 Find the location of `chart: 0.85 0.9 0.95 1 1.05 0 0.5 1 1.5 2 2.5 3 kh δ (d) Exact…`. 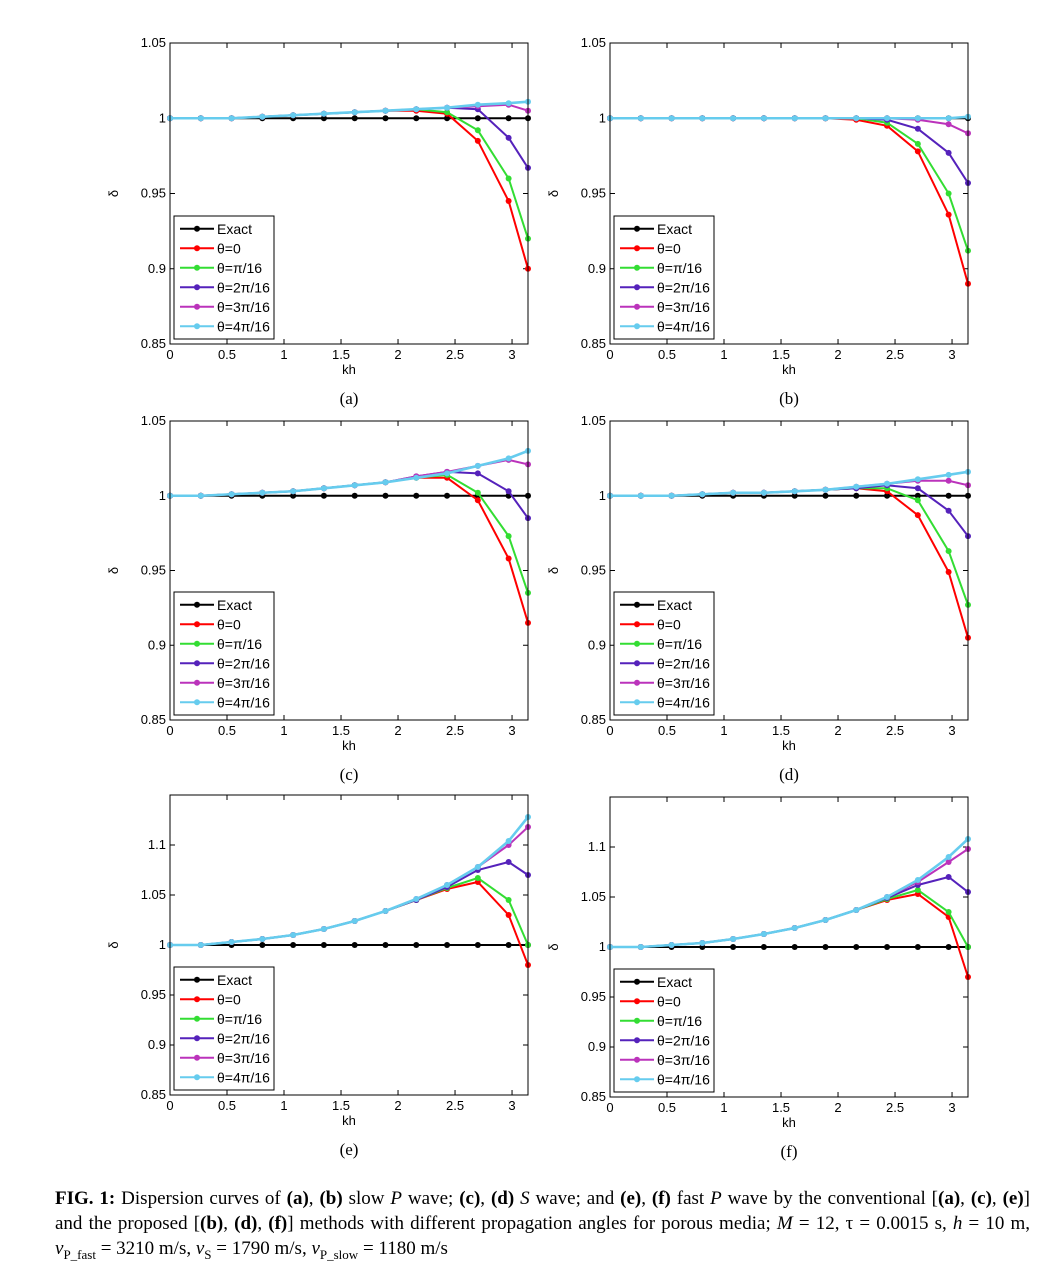

chart: 0.85 0.9 0.95 1 1.05 0 0.5 1 1.5 2 2.5 3 kh δ (d) Exact… is located at coordinates (758, 598).